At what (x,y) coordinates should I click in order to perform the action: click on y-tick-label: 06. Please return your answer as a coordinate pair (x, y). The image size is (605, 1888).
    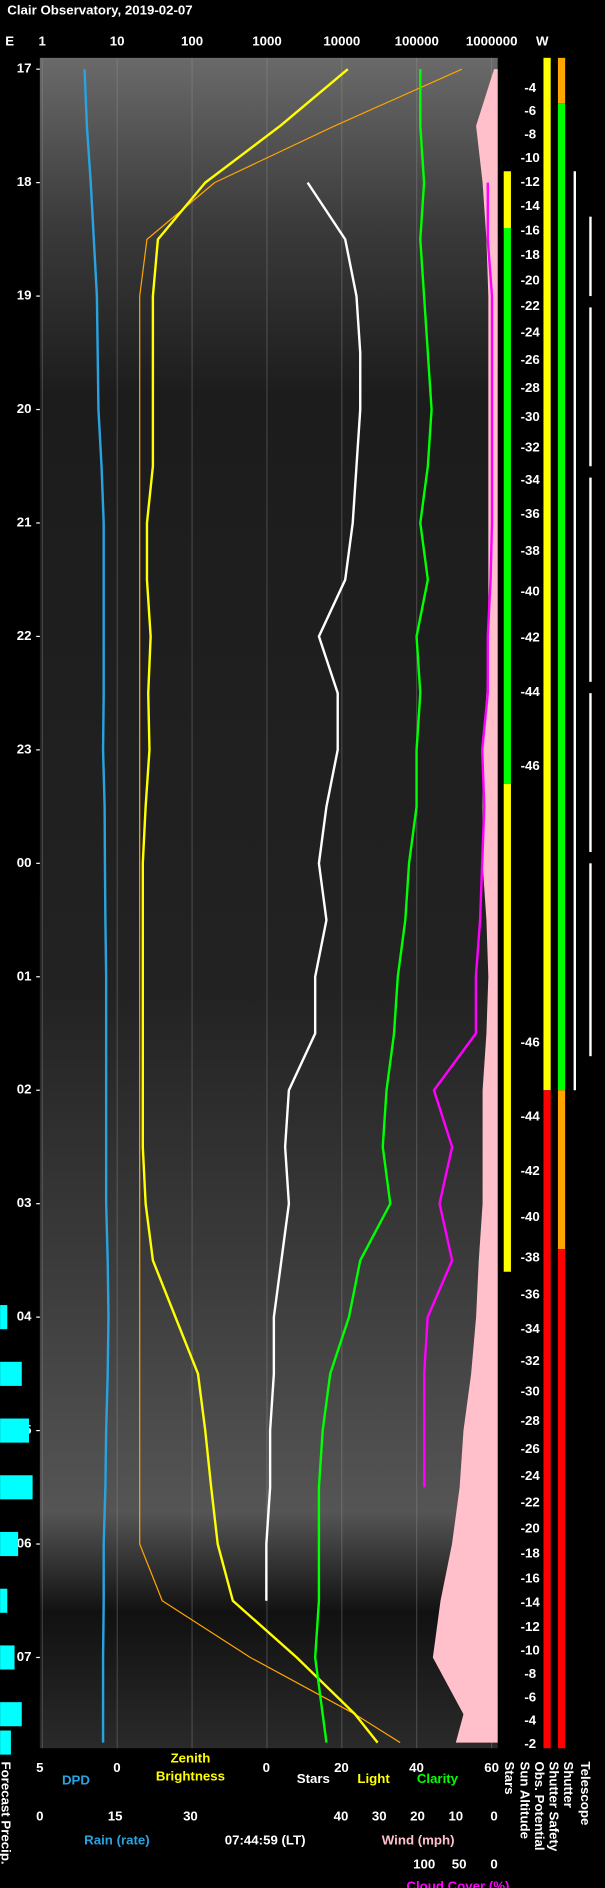
    Looking at the image, I should click on (24, 1543).